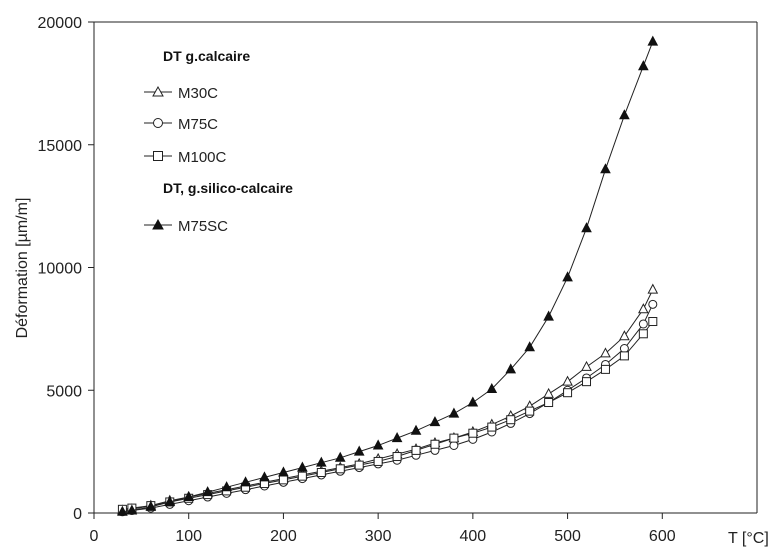 The image size is (772, 552). Describe the element at coordinates (60, 146) in the screenshot. I see `y-tick-label: 15000` at that location.